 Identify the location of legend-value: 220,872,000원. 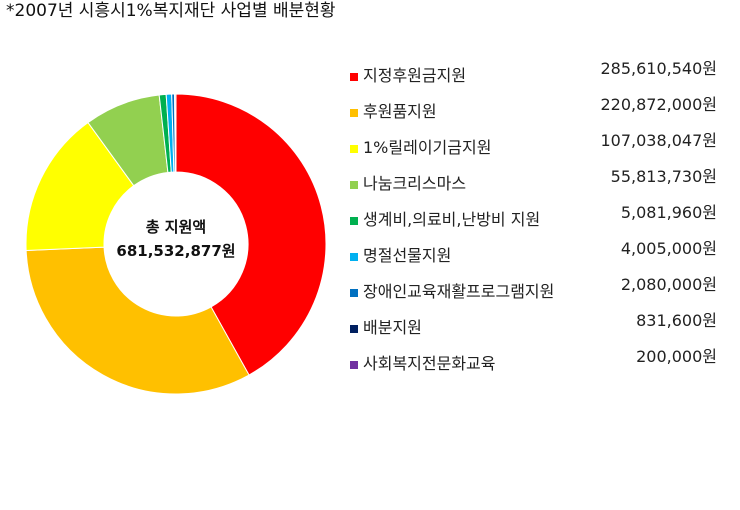
(658, 104).